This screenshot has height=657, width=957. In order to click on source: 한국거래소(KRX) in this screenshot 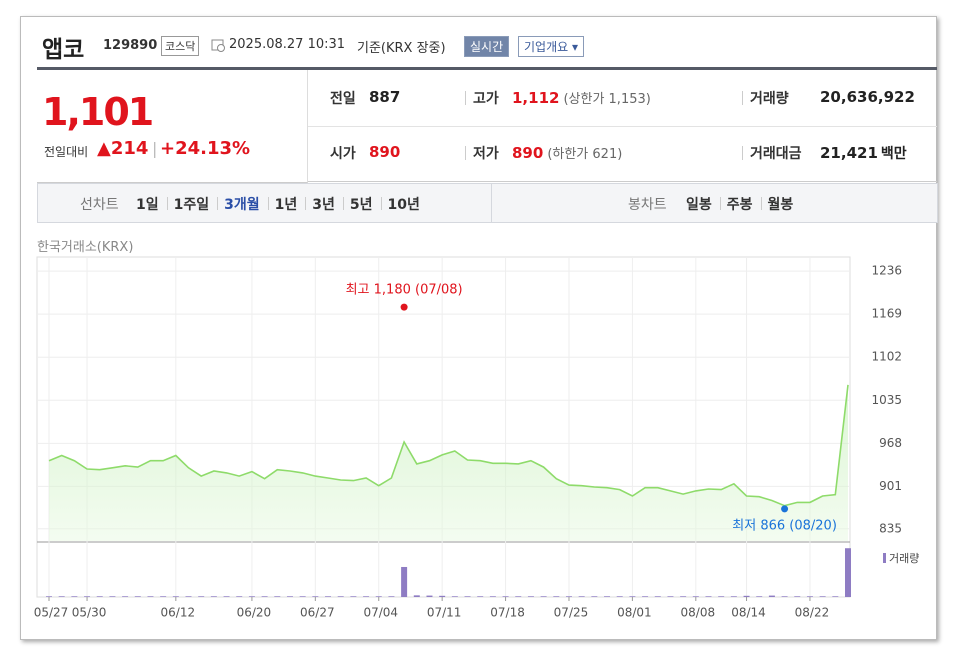, I will do `click(85, 247)`.